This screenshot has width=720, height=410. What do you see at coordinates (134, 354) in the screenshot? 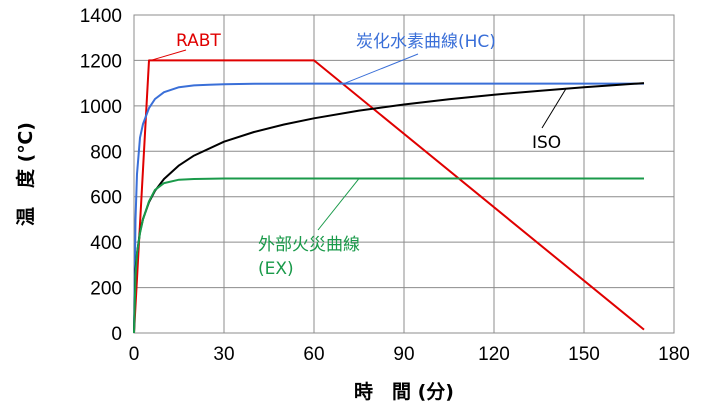
I see `x-tick-label: 0` at bounding box center [134, 354].